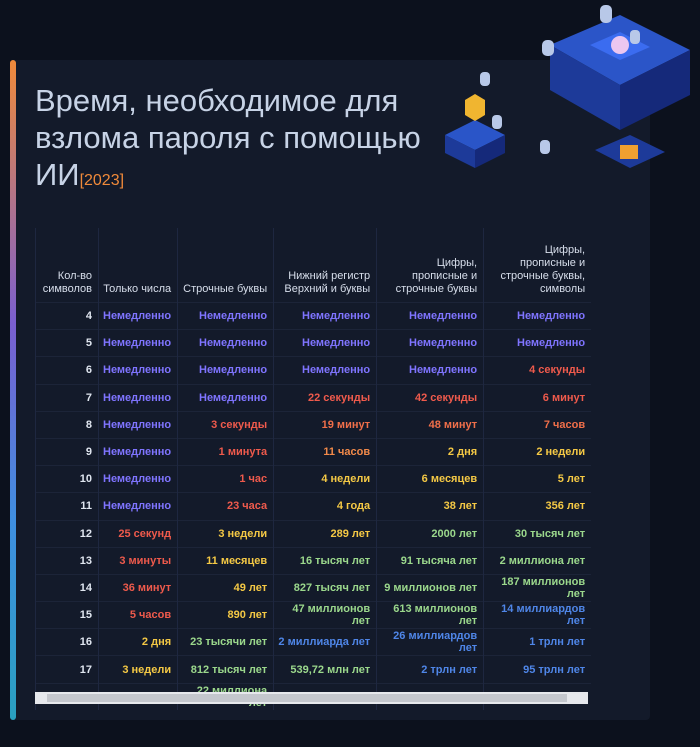 The width and height of the screenshot is (700, 747). What do you see at coordinates (537, 560) in the screenshot?
I see `cell: 2 миллиона лет` at bounding box center [537, 560].